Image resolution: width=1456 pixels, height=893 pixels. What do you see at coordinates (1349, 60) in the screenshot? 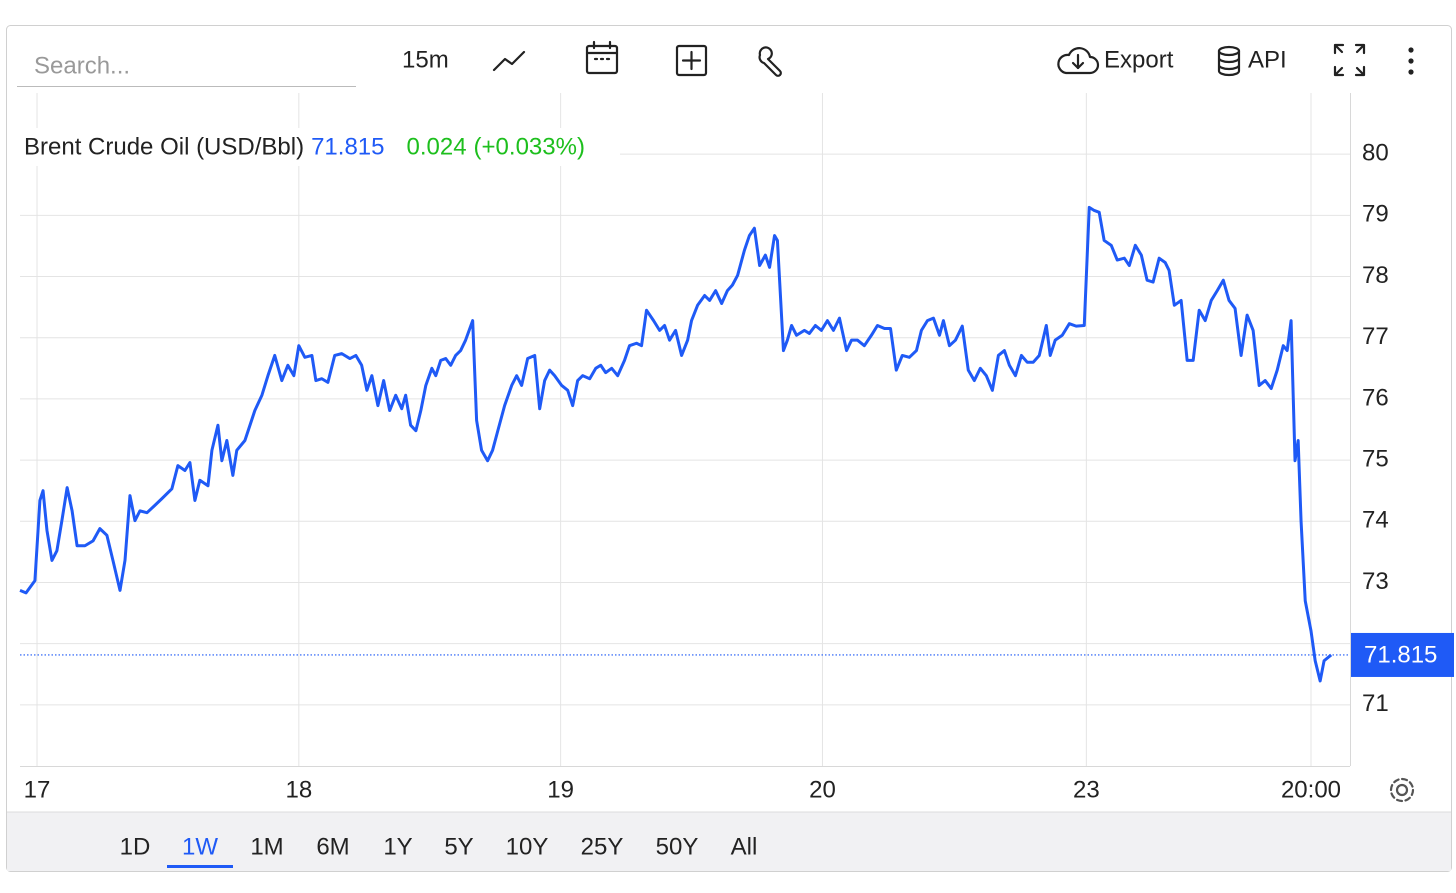
I see `fullscreen-icon` at bounding box center [1349, 60].